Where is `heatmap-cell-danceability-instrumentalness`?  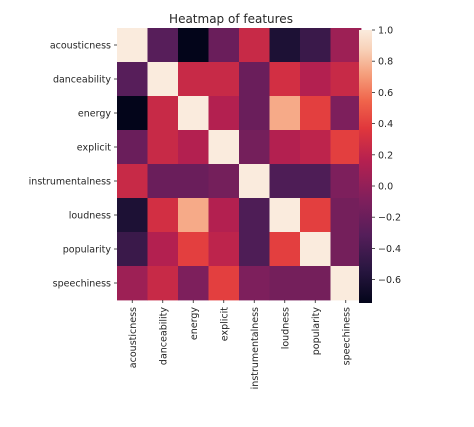 heatmap-cell-danceability-instrumentalness is located at coordinates (254, 79).